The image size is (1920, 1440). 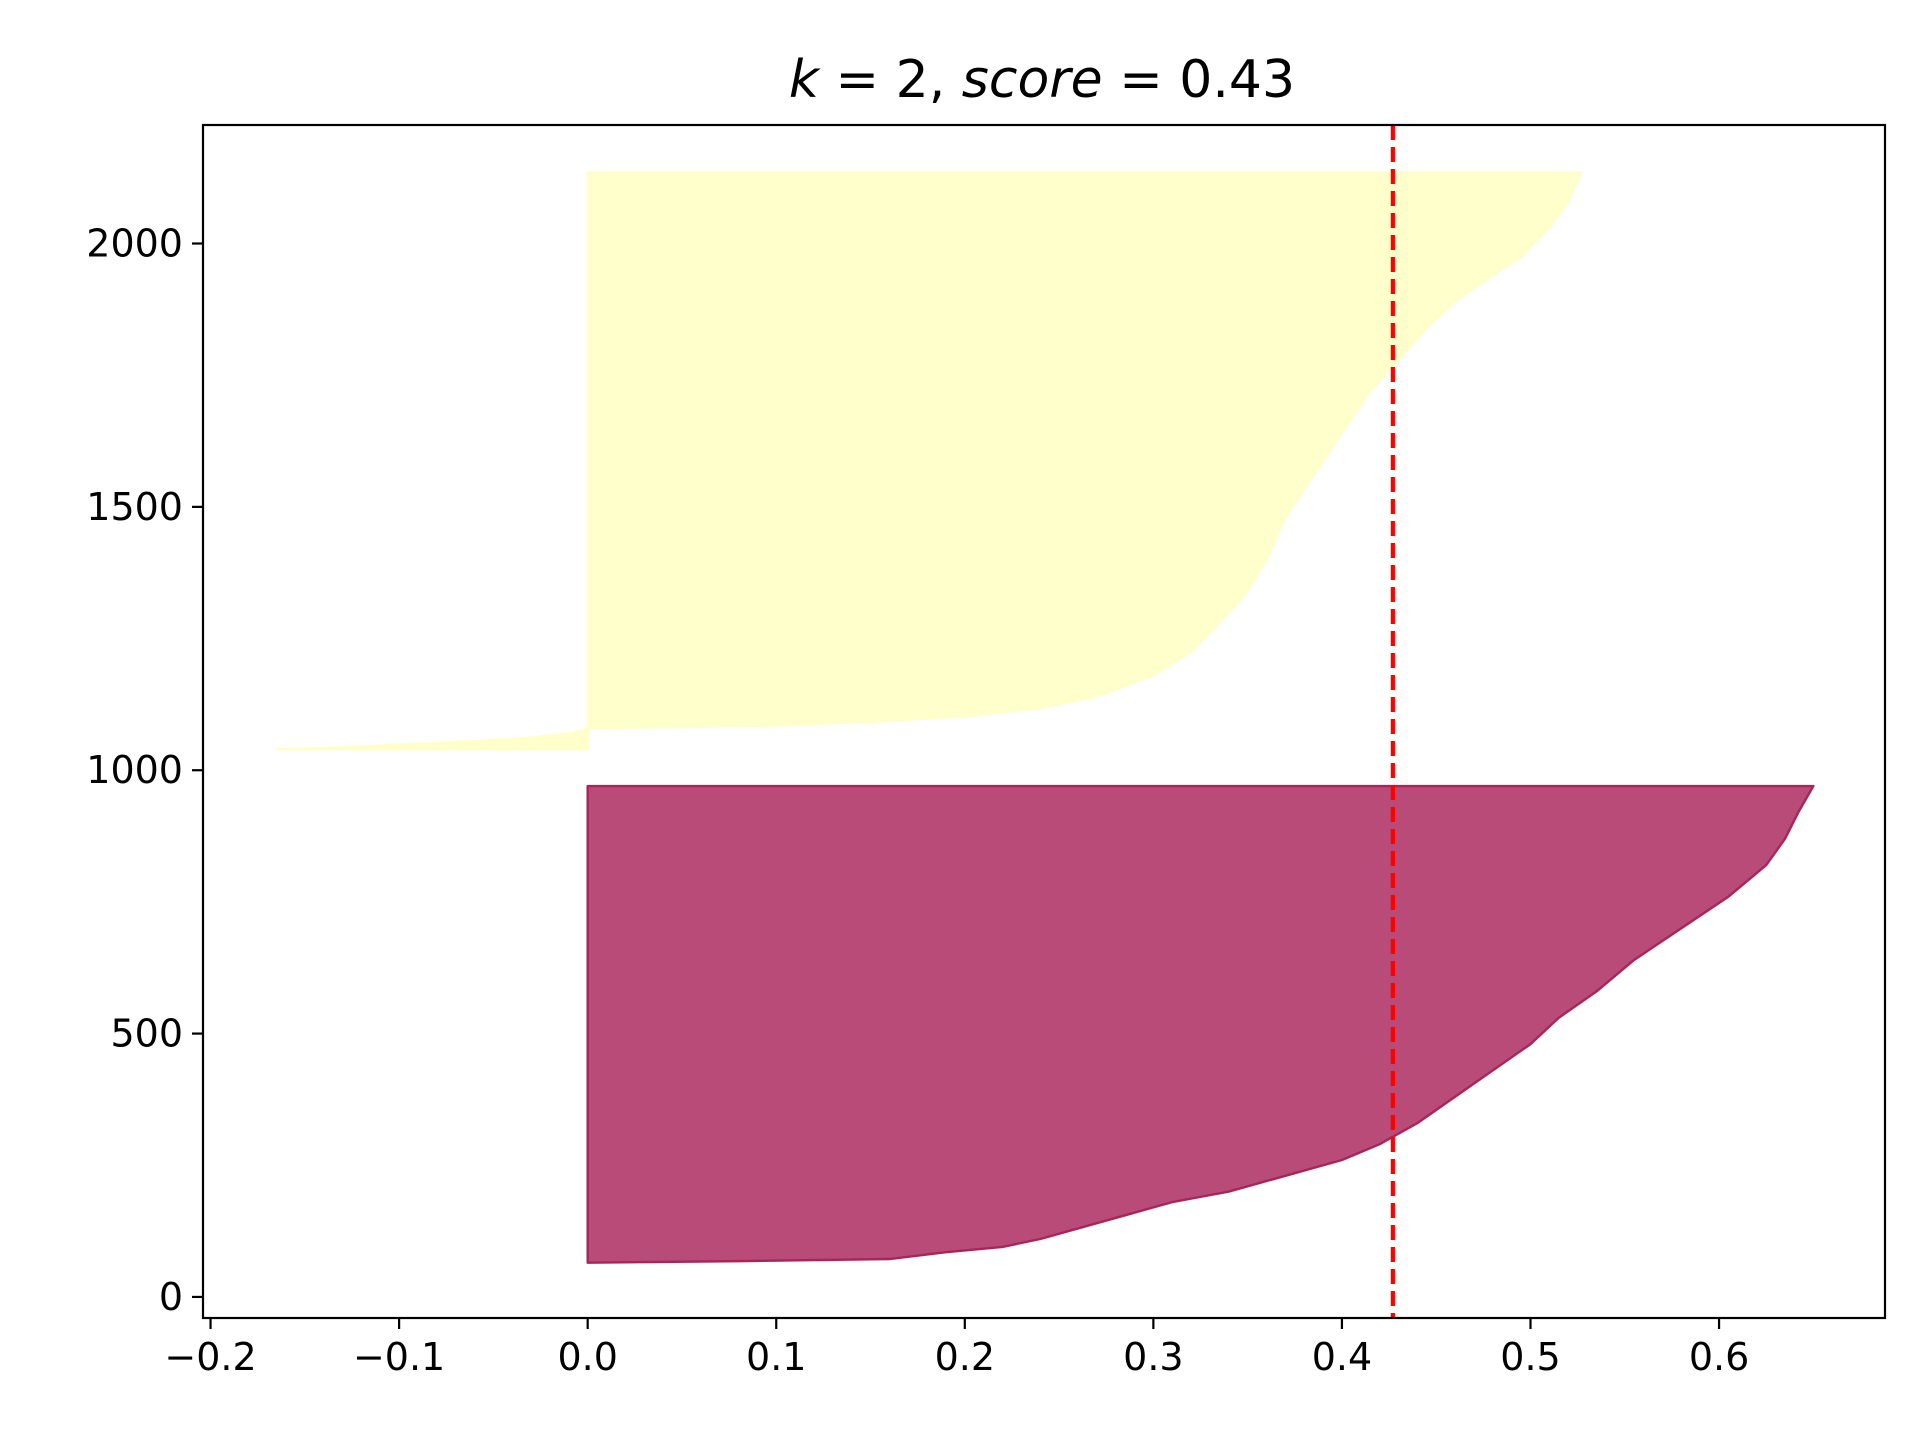 What do you see at coordinates (1153, 1357) in the screenshot?
I see `x-tick-label: 0.3` at bounding box center [1153, 1357].